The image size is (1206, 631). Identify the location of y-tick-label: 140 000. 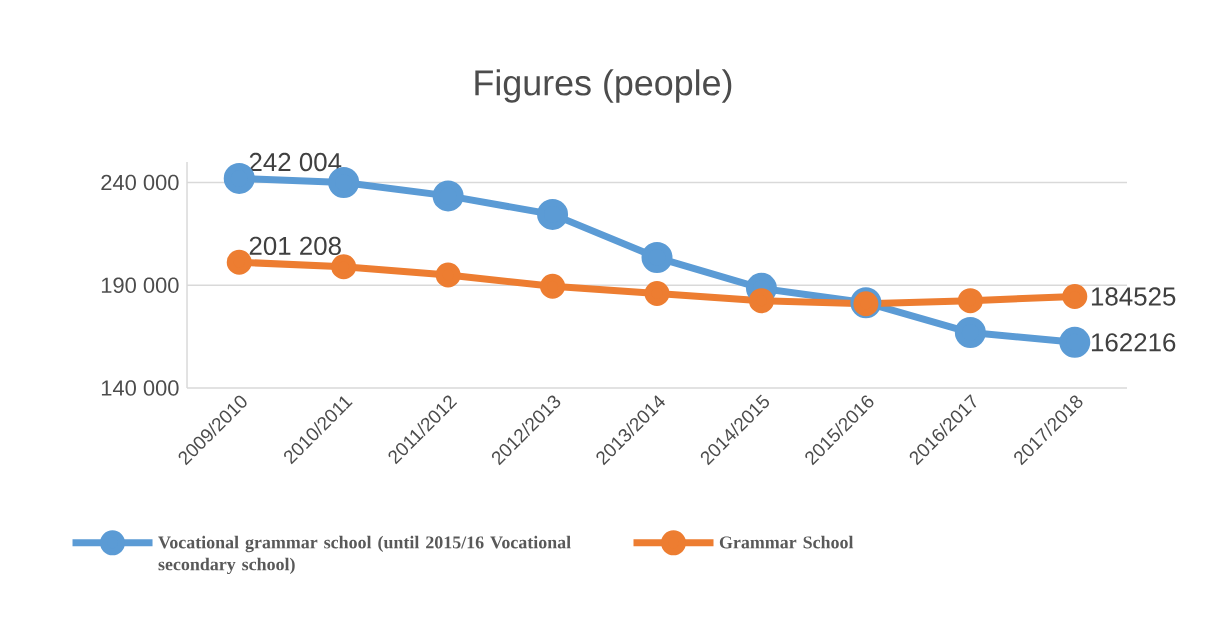
(140, 388).